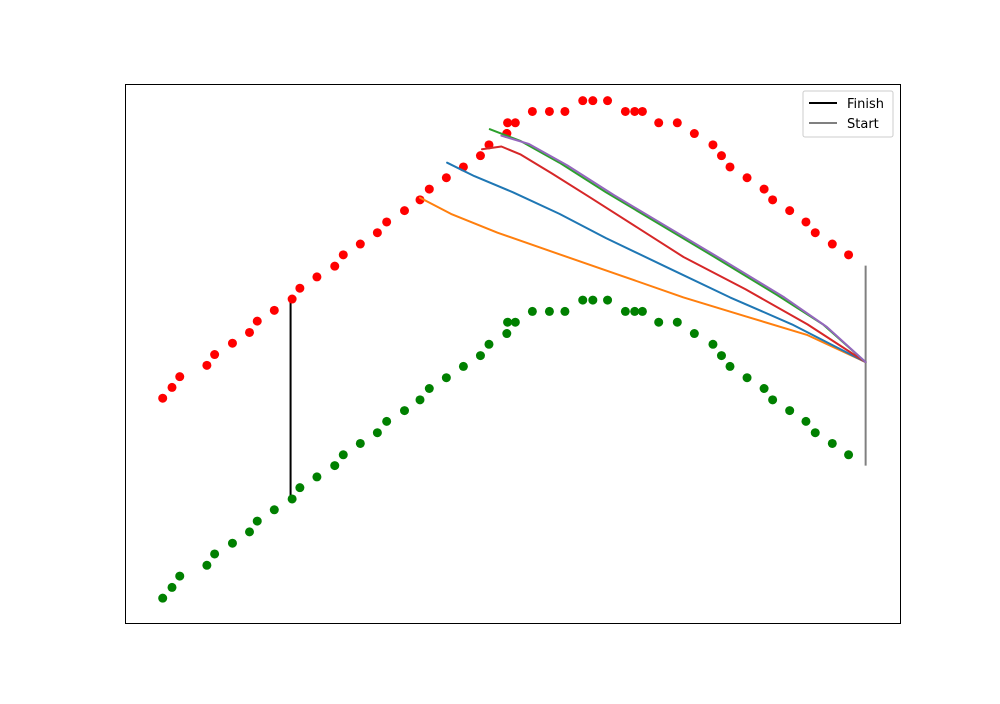 This screenshot has width=1000, height=704. Describe the element at coordinates (848, 114) in the screenshot. I see `legend: Finish Start` at that location.